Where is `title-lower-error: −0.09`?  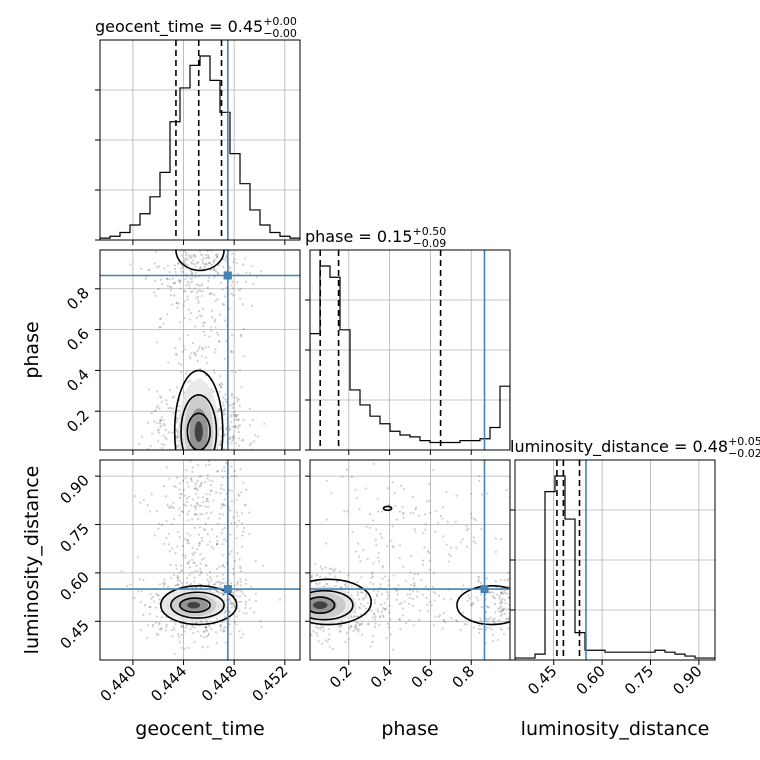
title-lower-error: −0.09 is located at coordinates (429, 243).